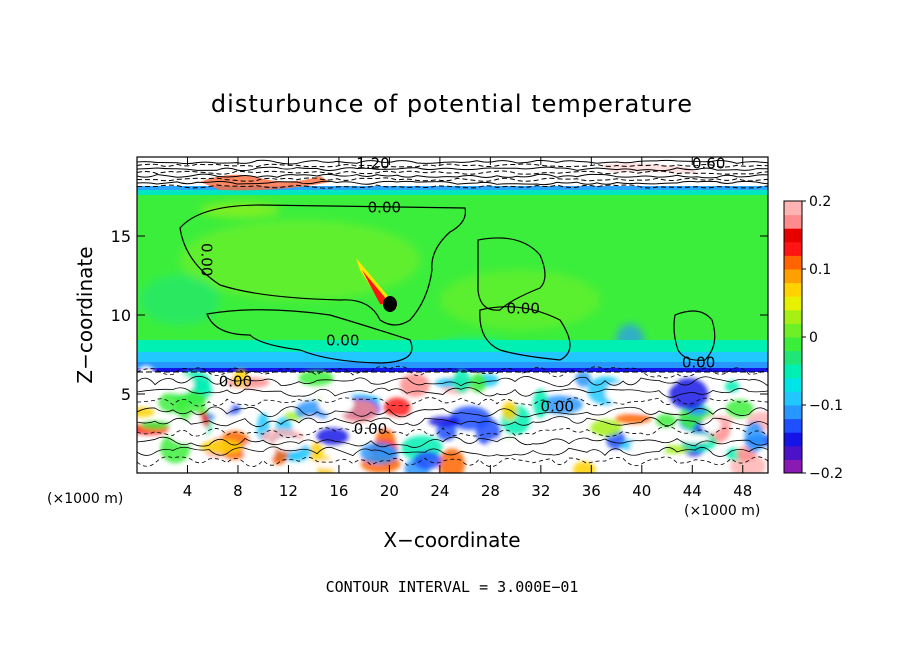  Describe the element at coordinates (490, 491) in the screenshot. I see `x-tick-label: 28` at that location.